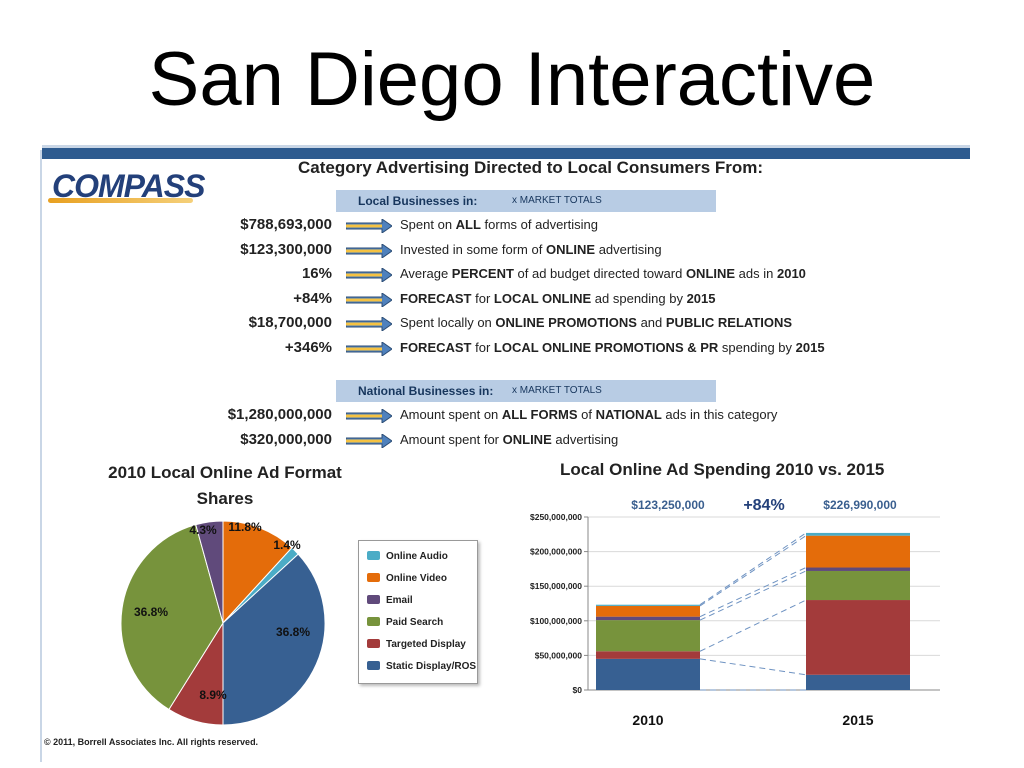 This screenshot has height=768, width=1024. Describe the element at coordinates (858, 569) in the screenshot. I see `bar-segment-2015-email` at that location.